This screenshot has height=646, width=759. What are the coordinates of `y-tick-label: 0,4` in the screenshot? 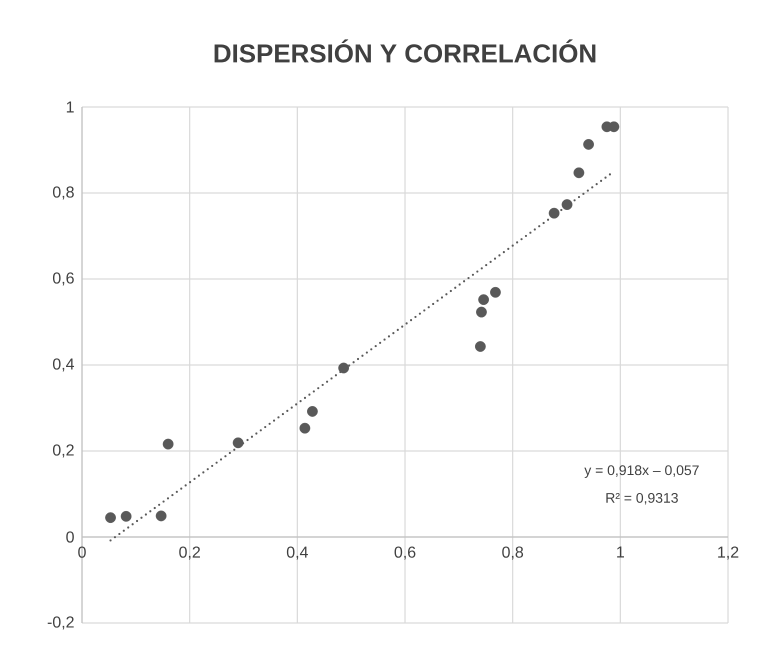 It's located at (63, 365).